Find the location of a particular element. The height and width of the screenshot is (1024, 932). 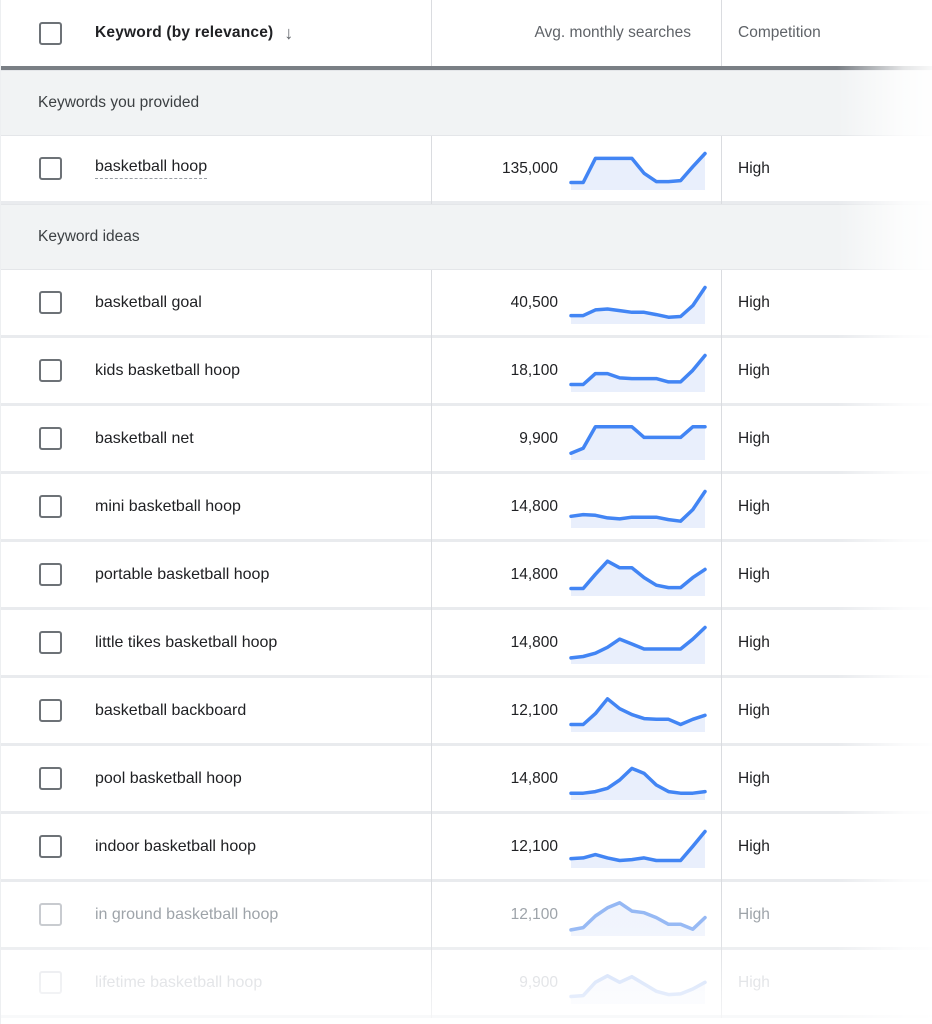

keyword-cell: kids basketball hoop is located at coordinates (216, 370).